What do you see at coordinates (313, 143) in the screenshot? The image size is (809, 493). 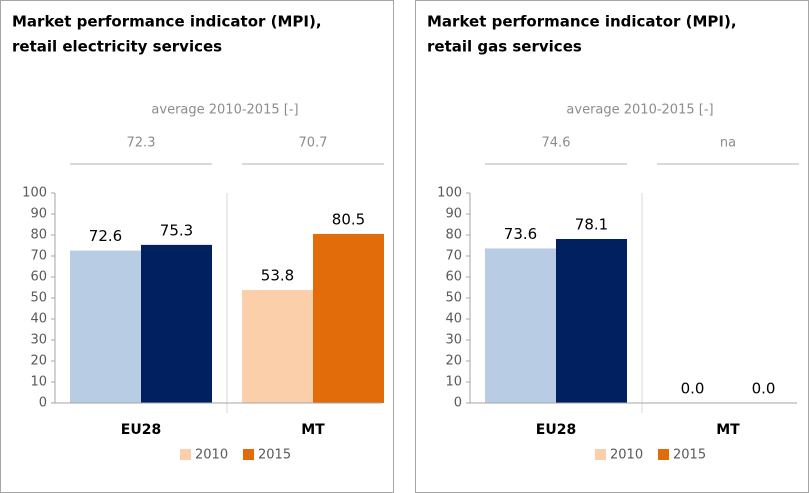 I see `average-label: 70.7` at bounding box center [313, 143].